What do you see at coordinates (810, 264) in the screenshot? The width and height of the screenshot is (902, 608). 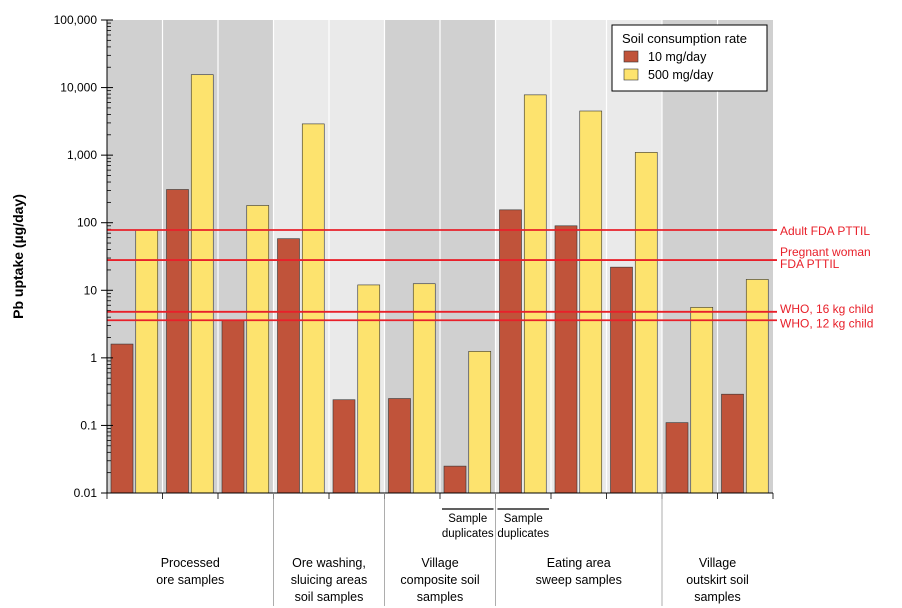 I see `reference-line-label: FDA PTTIL` at bounding box center [810, 264].